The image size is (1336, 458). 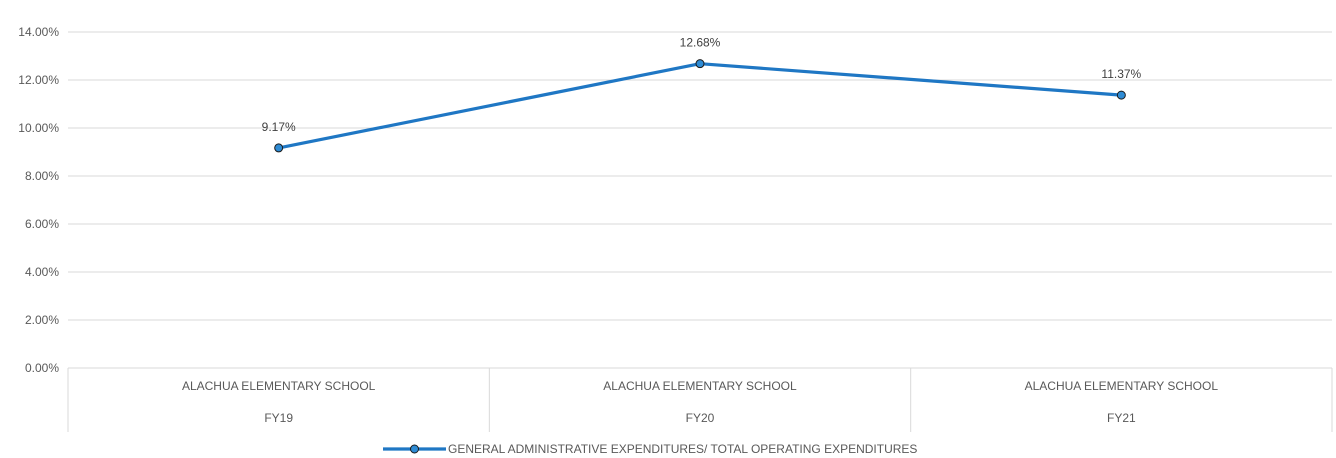 I want to click on data-label: 12.68%, so click(x=700, y=43).